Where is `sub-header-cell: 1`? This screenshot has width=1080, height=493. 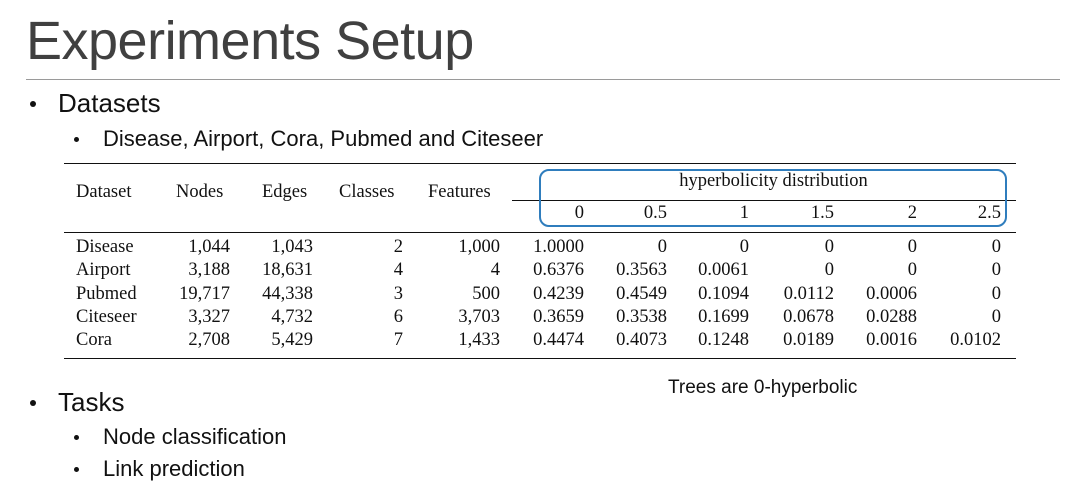 sub-header-cell: 1 is located at coordinates (744, 213).